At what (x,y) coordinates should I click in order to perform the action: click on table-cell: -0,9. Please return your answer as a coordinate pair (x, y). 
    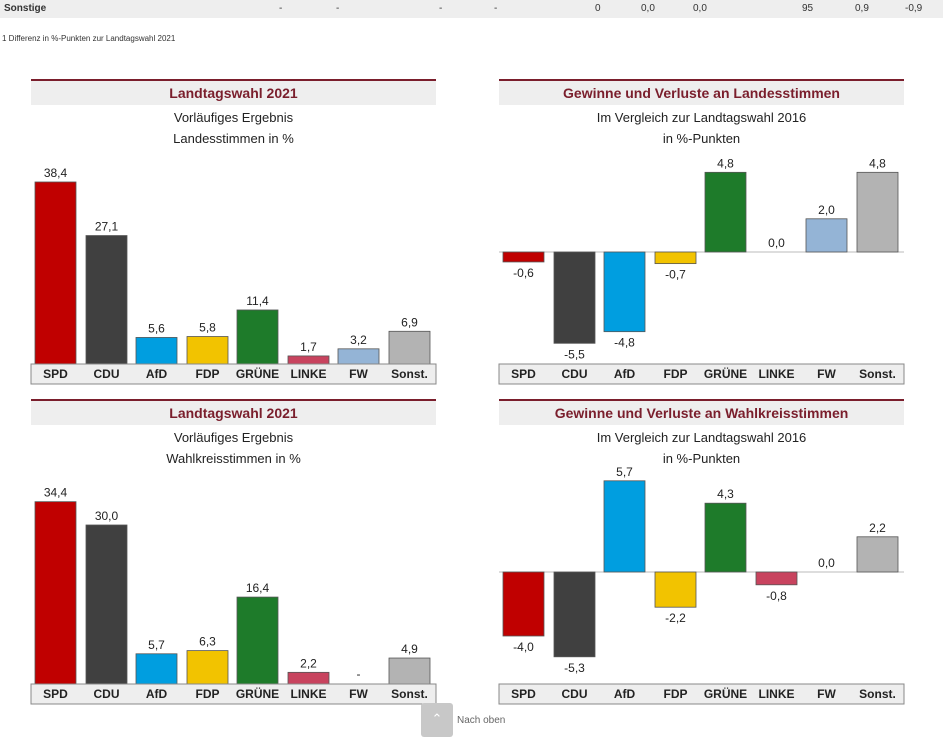
    Looking at the image, I should click on (914, 8).